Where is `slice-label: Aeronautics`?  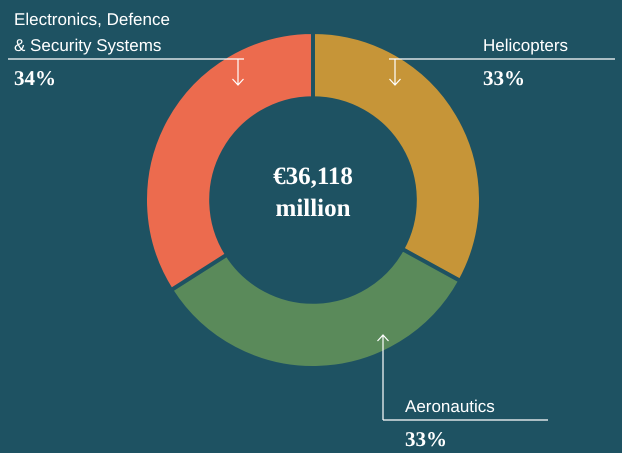 slice-label: Aeronautics is located at coordinates (450, 406).